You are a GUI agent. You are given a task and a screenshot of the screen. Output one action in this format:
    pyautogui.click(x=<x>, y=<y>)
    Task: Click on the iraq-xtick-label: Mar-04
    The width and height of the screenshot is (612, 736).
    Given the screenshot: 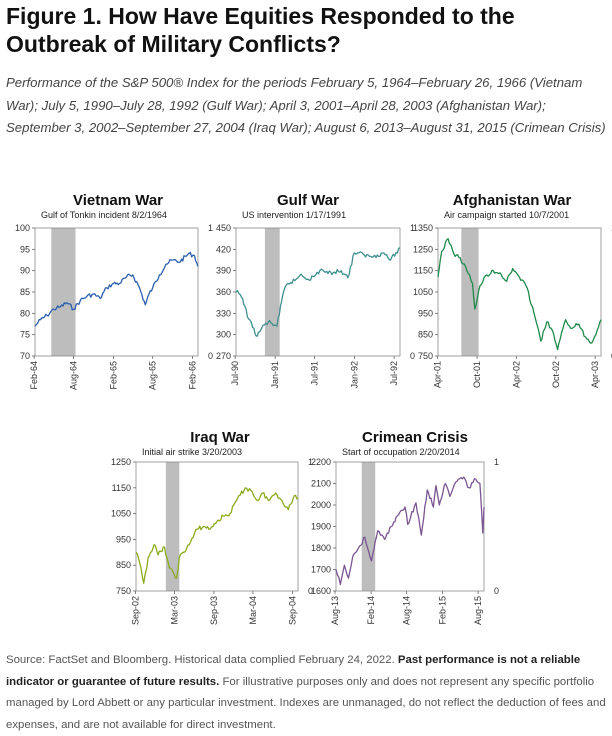 What is the action you would take?
    pyautogui.click(x=253, y=610)
    